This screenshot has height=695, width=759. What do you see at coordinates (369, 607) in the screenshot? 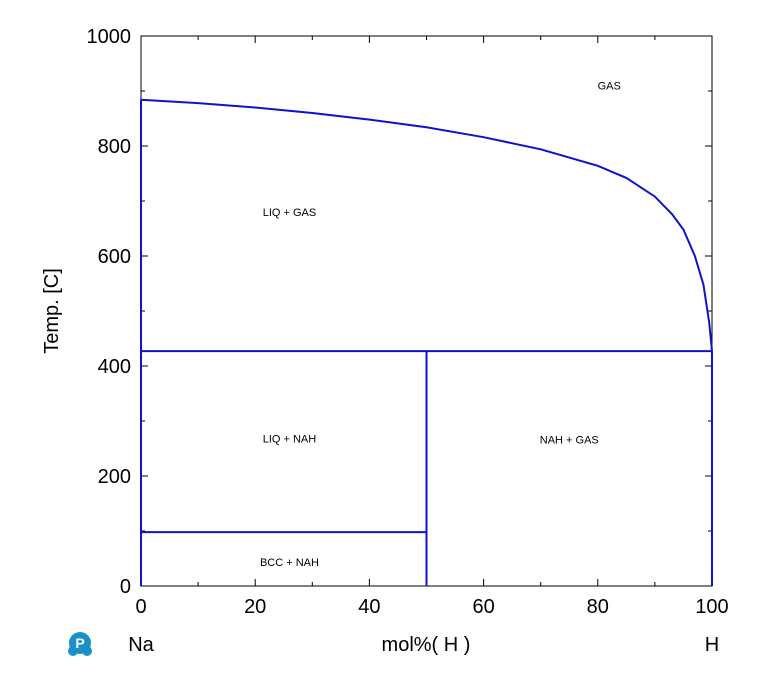
I see `x-tick-label: 40` at bounding box center [369, 607].